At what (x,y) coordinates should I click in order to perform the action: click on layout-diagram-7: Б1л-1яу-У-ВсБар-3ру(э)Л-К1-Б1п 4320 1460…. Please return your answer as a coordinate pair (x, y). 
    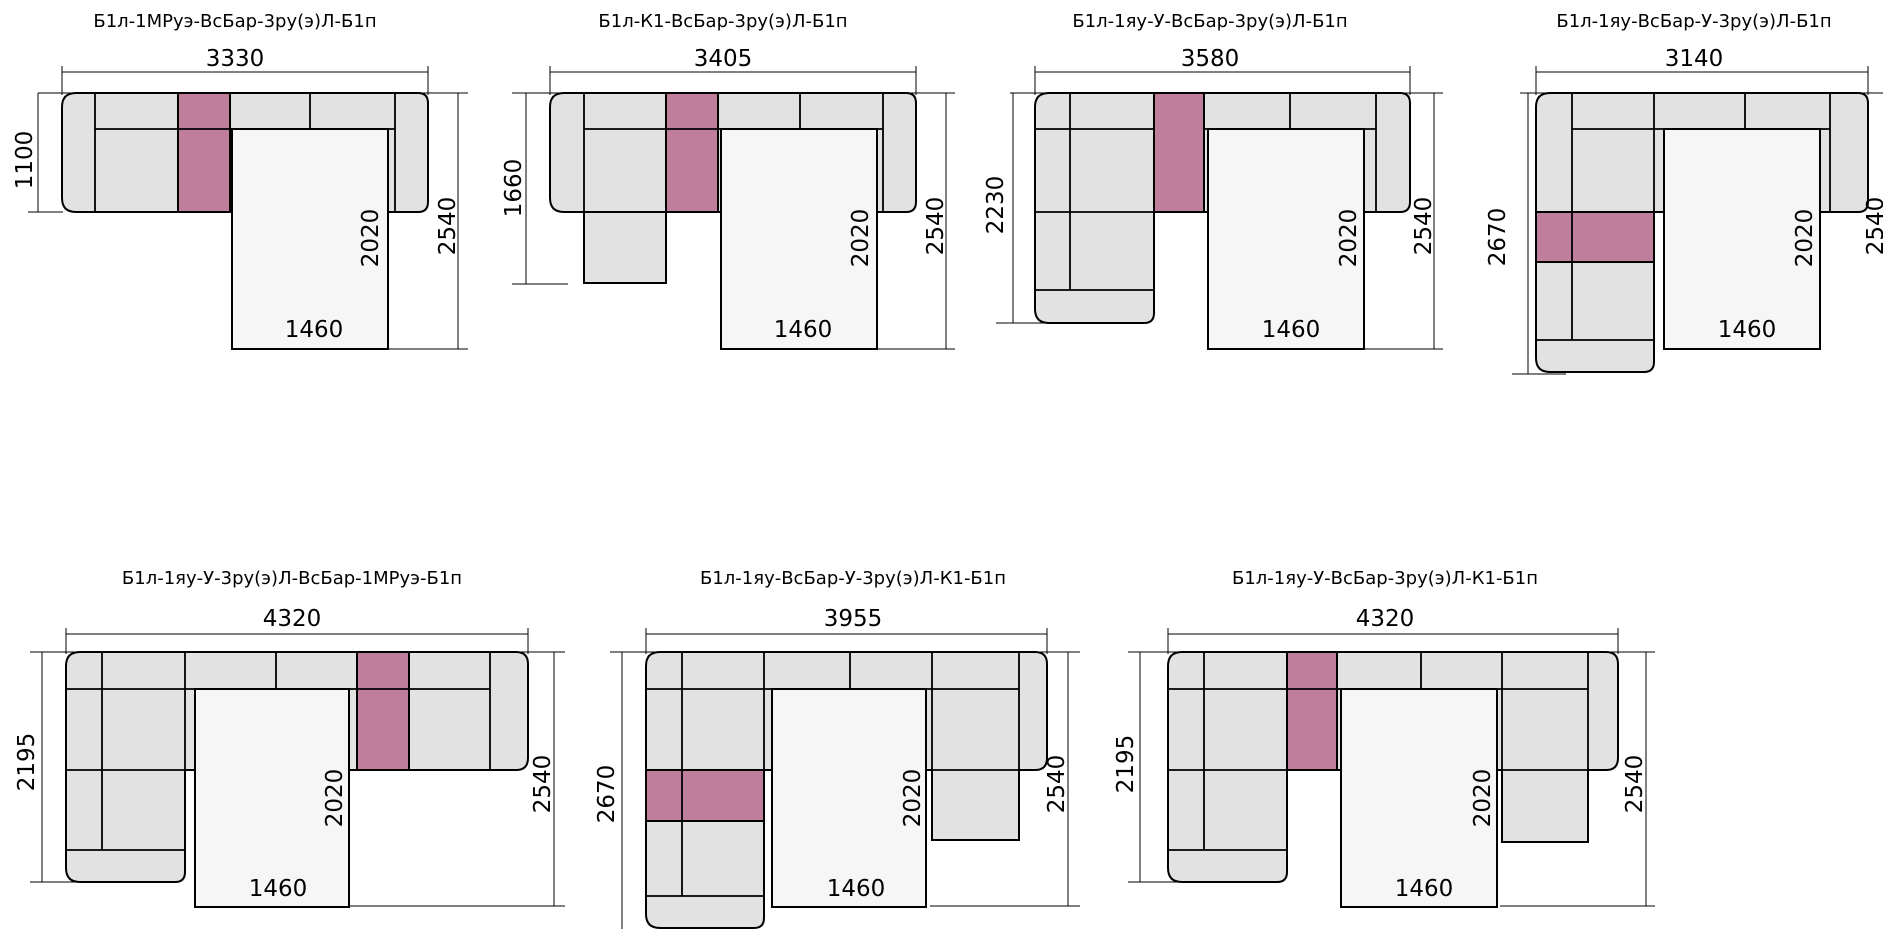
    Looking at the image, I should click on (1384, 738).